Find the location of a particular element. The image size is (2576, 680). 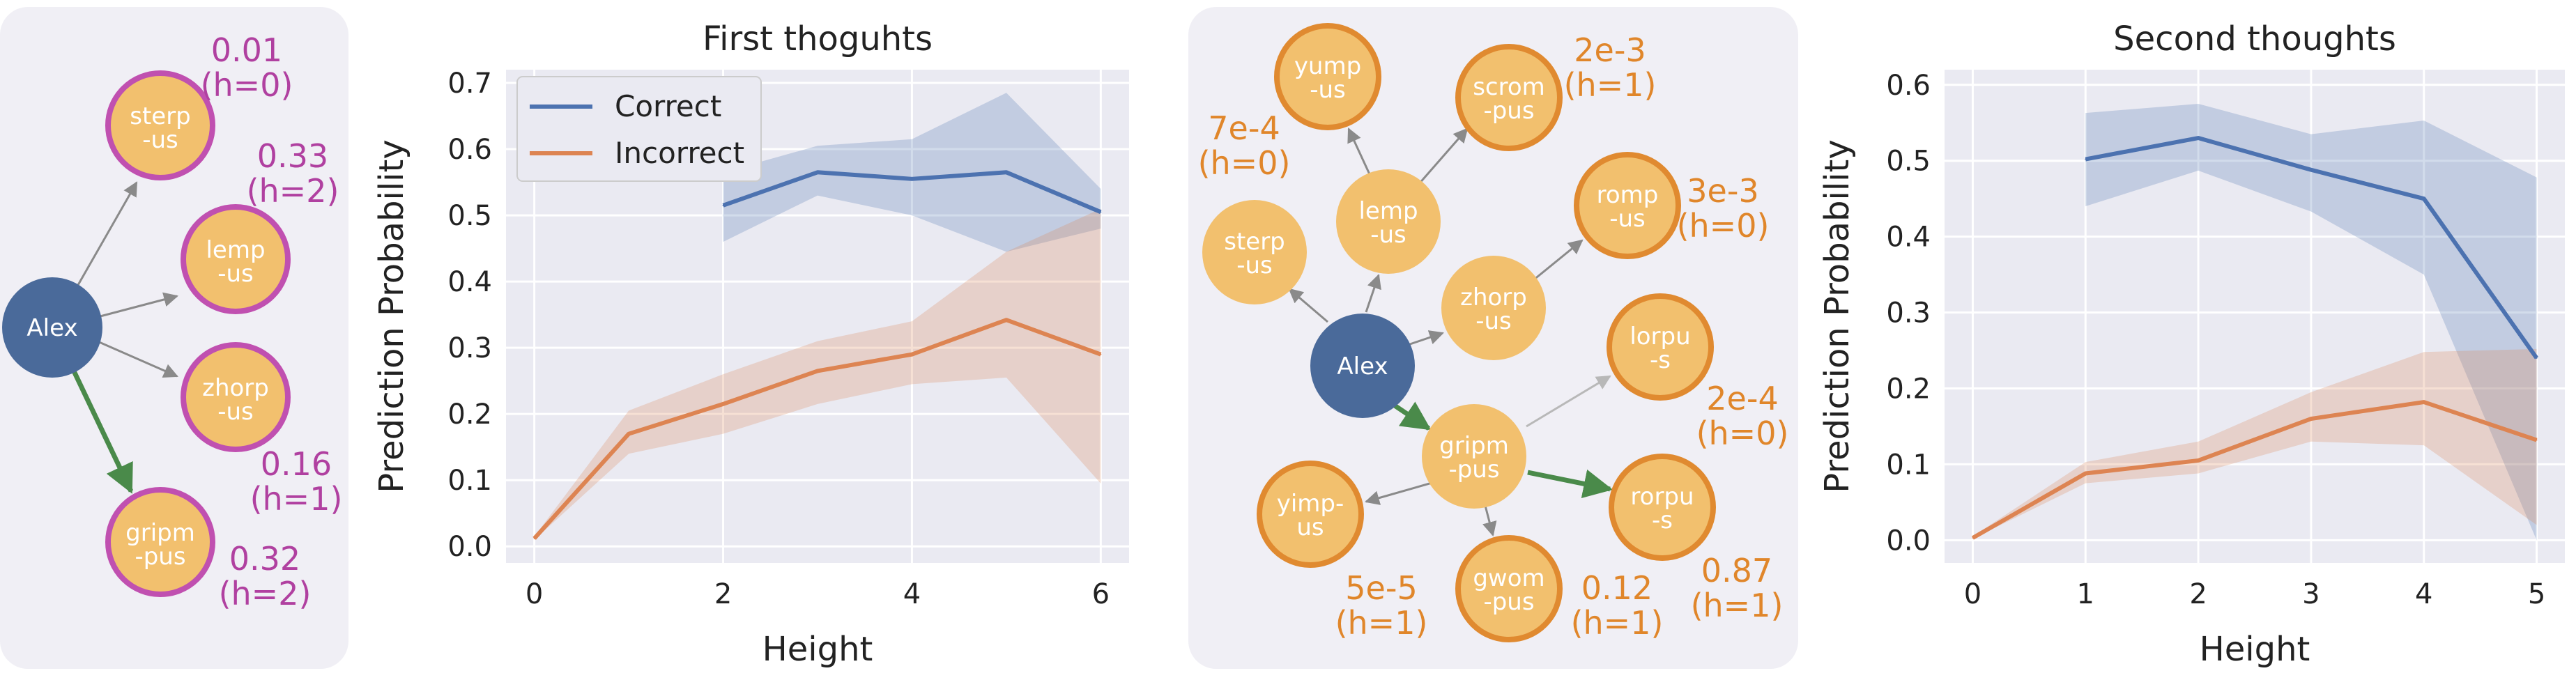

tree2-edge-alex-sterp is located at coordinates (1308, 305).